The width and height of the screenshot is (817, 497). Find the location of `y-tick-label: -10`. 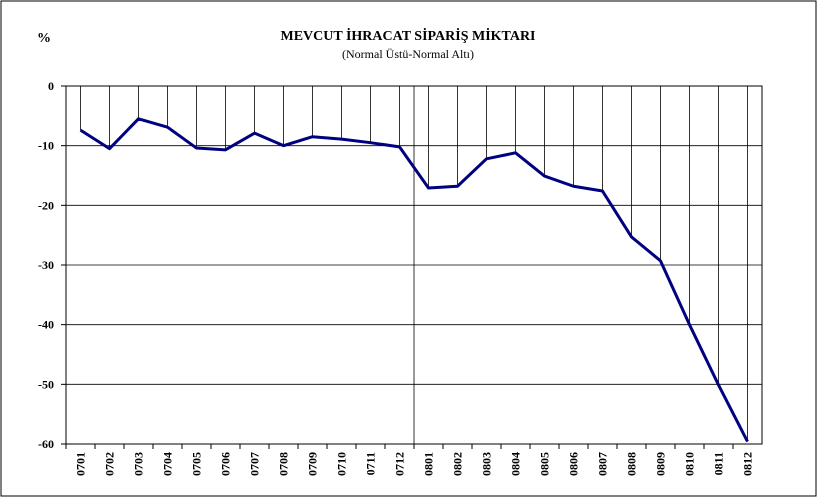

y-tick-label: -10 is located at coordinates (46, 146).